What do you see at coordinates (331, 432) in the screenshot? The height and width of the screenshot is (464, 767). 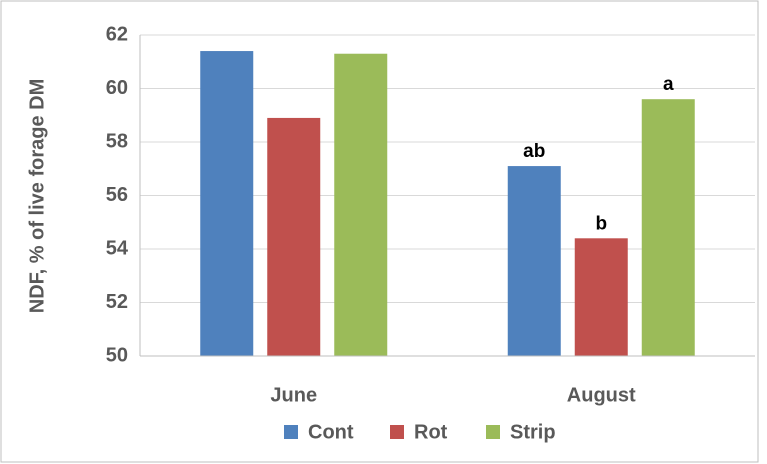 I see `legend-label: Cont` at bounding box center [331, 432].